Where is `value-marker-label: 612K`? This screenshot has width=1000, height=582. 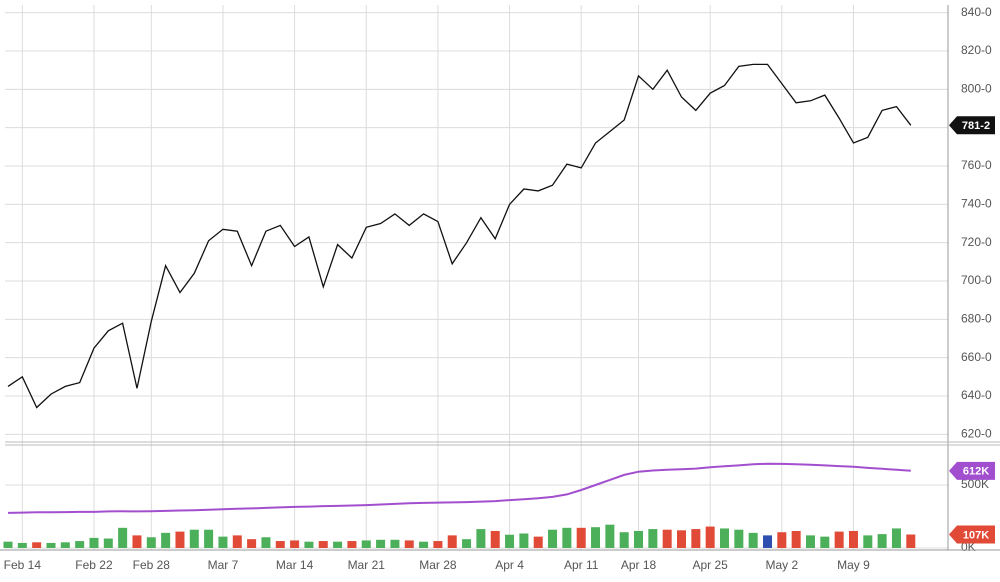
value-marker-label: 612K is located at coordinates (976, 472).